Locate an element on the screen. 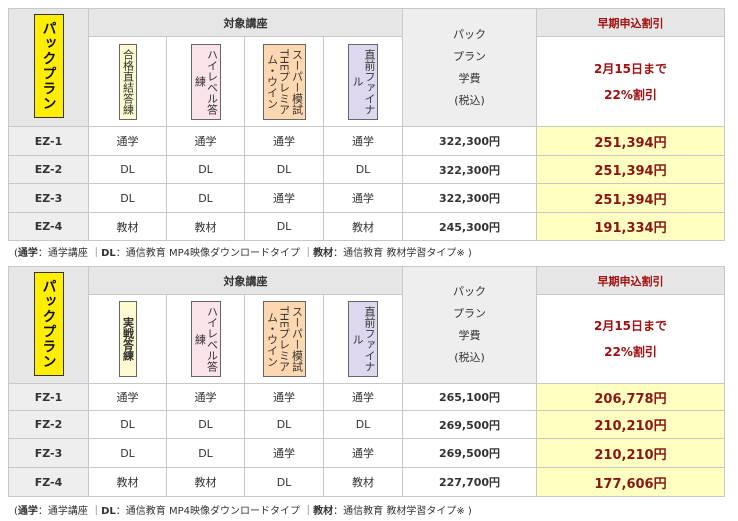 The height and width of the screenshot is (521, 738). plan-row: EZ-4 教材 教材 DL 教材 245,300円 191,334円 is located at coordinates (366, 226).